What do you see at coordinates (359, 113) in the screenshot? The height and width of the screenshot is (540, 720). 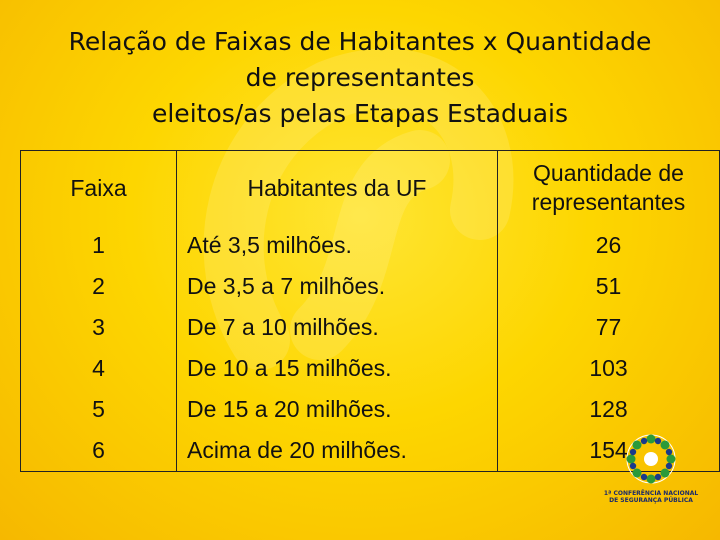 I see `title-line-3: eleitos/as pelas Etapas Estaduais` at bounding box center [359, 113].